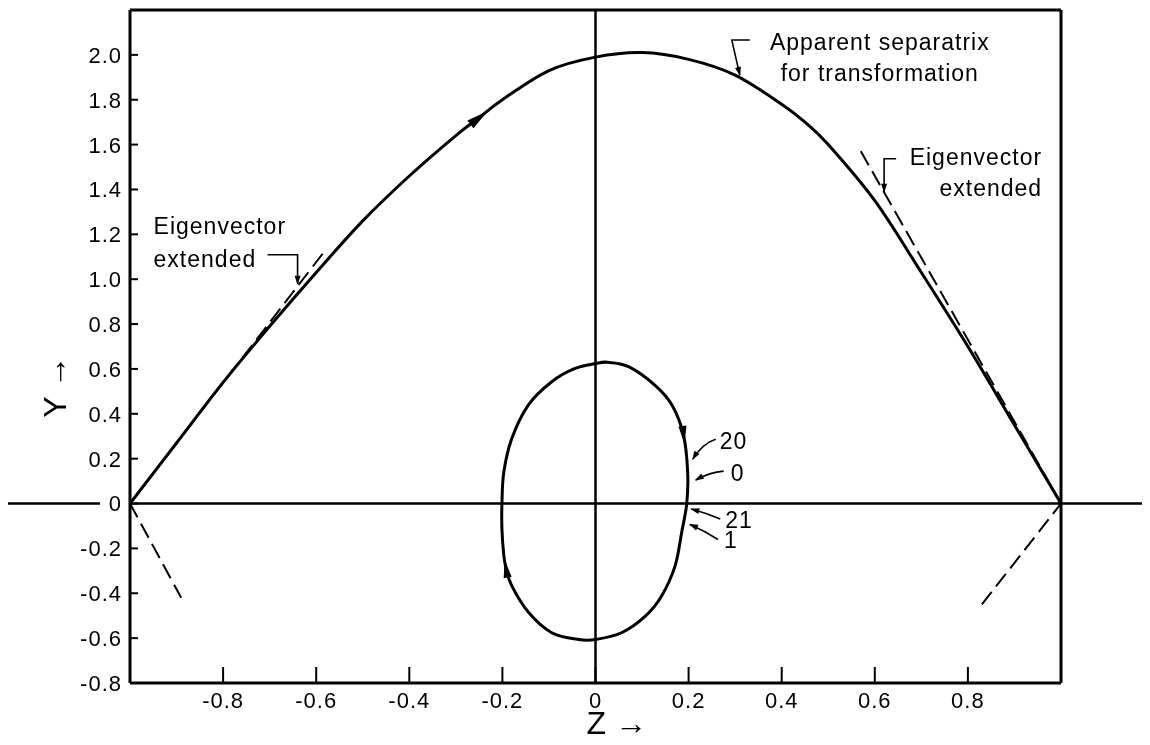 The image size is (1150, 745). I want to click on x-tick-label: 0.6, so click(875, 700).